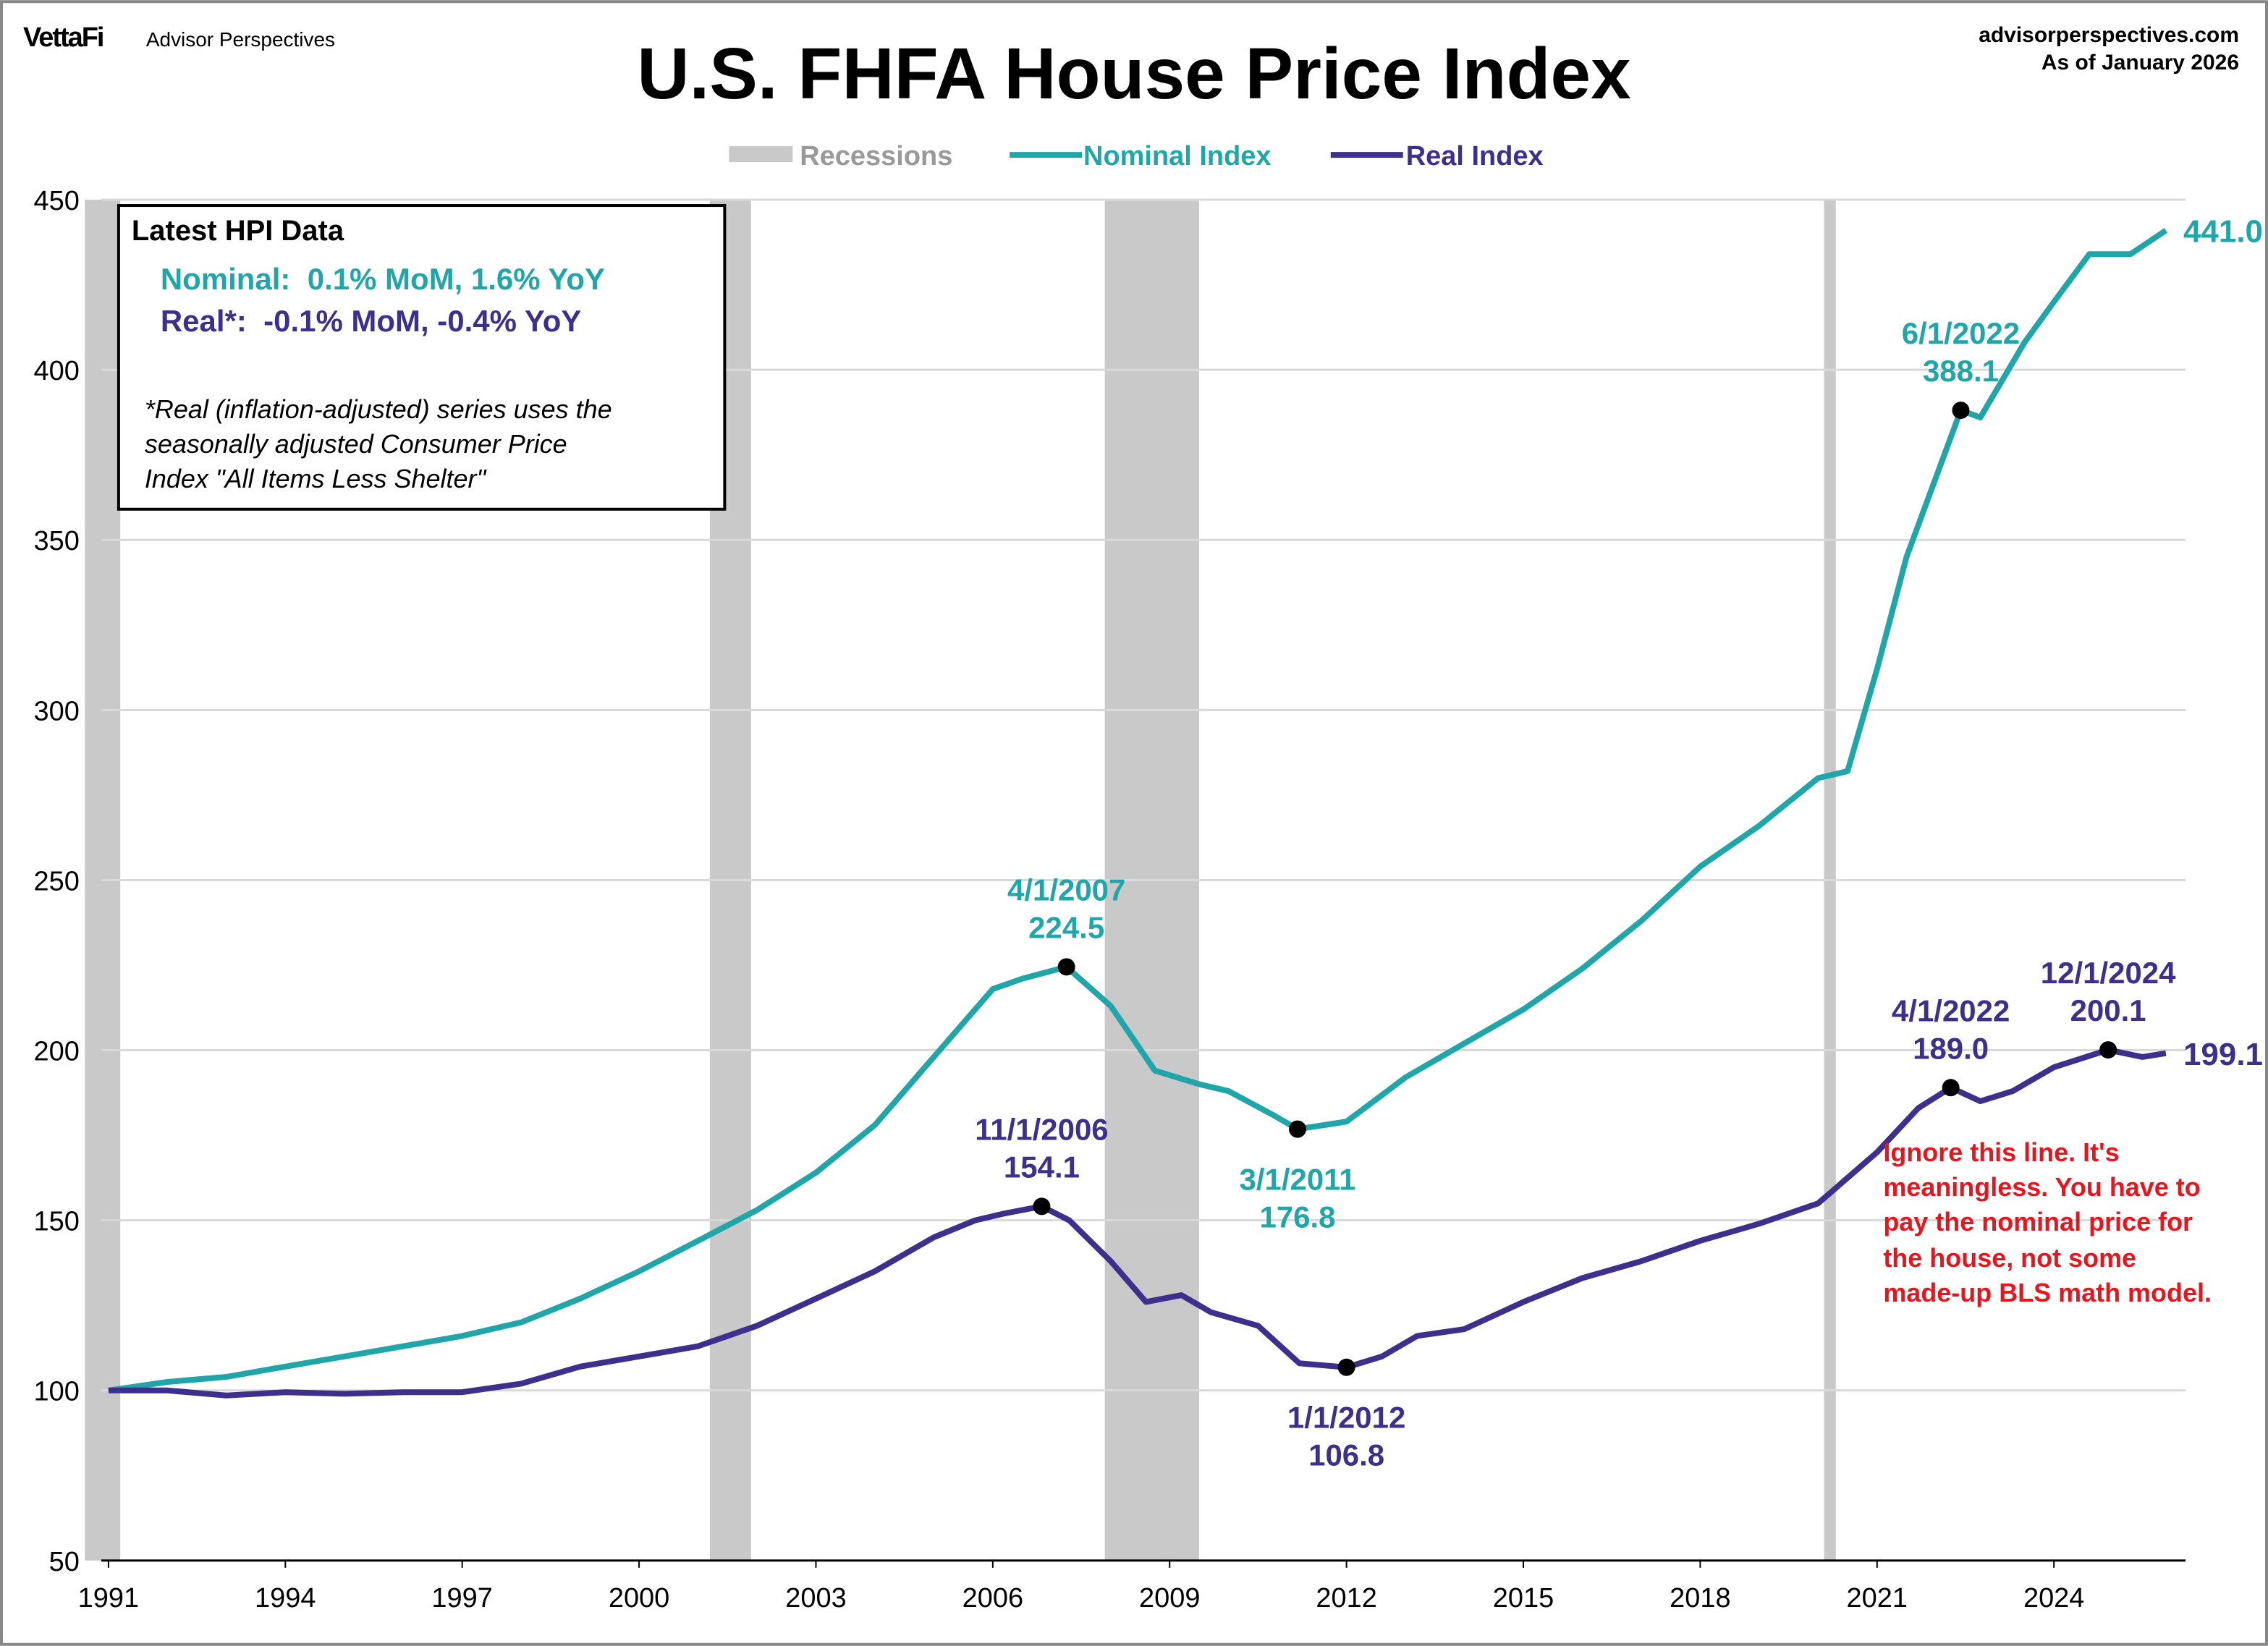 The width and height of the screenshot is (2268, 1646). What do you see at coordinates (461, 1598) in the screenshot?
I see `x-tick-label: 1997` at bounding box center [461, 1598].